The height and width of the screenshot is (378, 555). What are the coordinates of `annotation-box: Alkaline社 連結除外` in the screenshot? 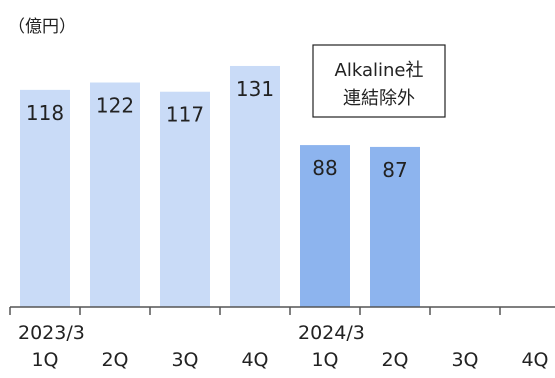 It's located at (379, 81).